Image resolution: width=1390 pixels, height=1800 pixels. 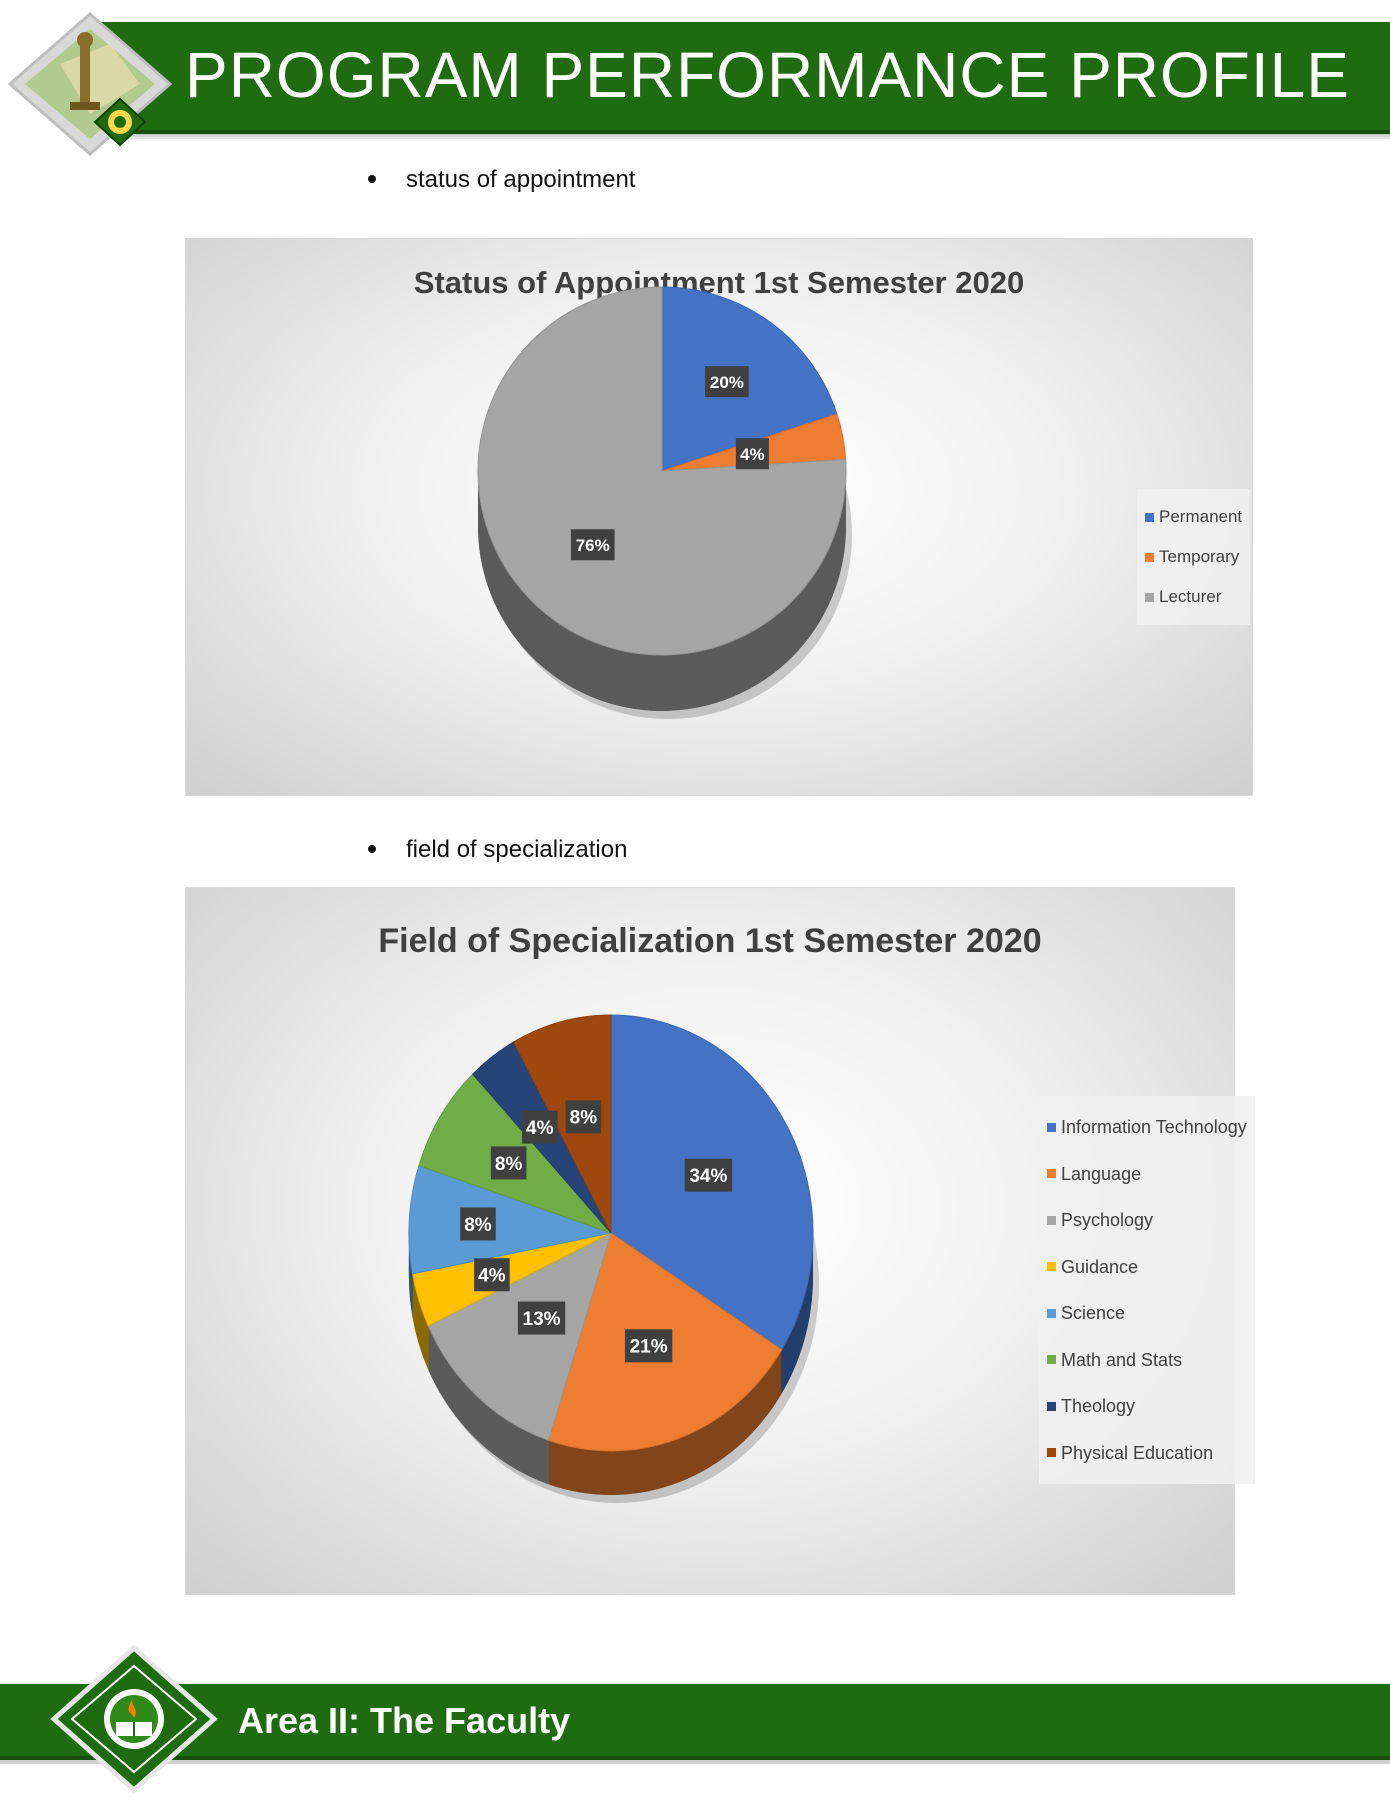 I want to click on pie-slice-psychology, so click(x=519, y=1336).